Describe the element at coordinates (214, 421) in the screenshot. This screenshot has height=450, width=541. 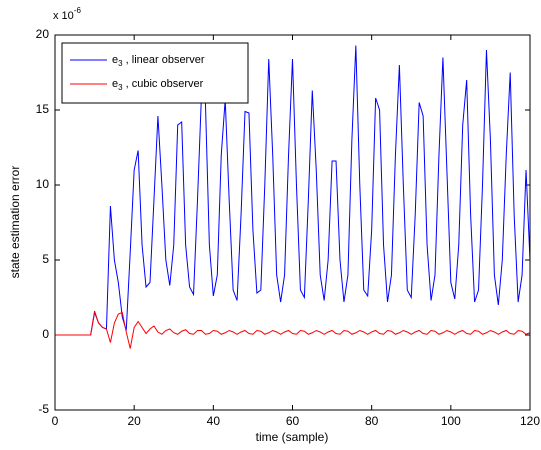
I see `x-tick-label: 40` at that location.